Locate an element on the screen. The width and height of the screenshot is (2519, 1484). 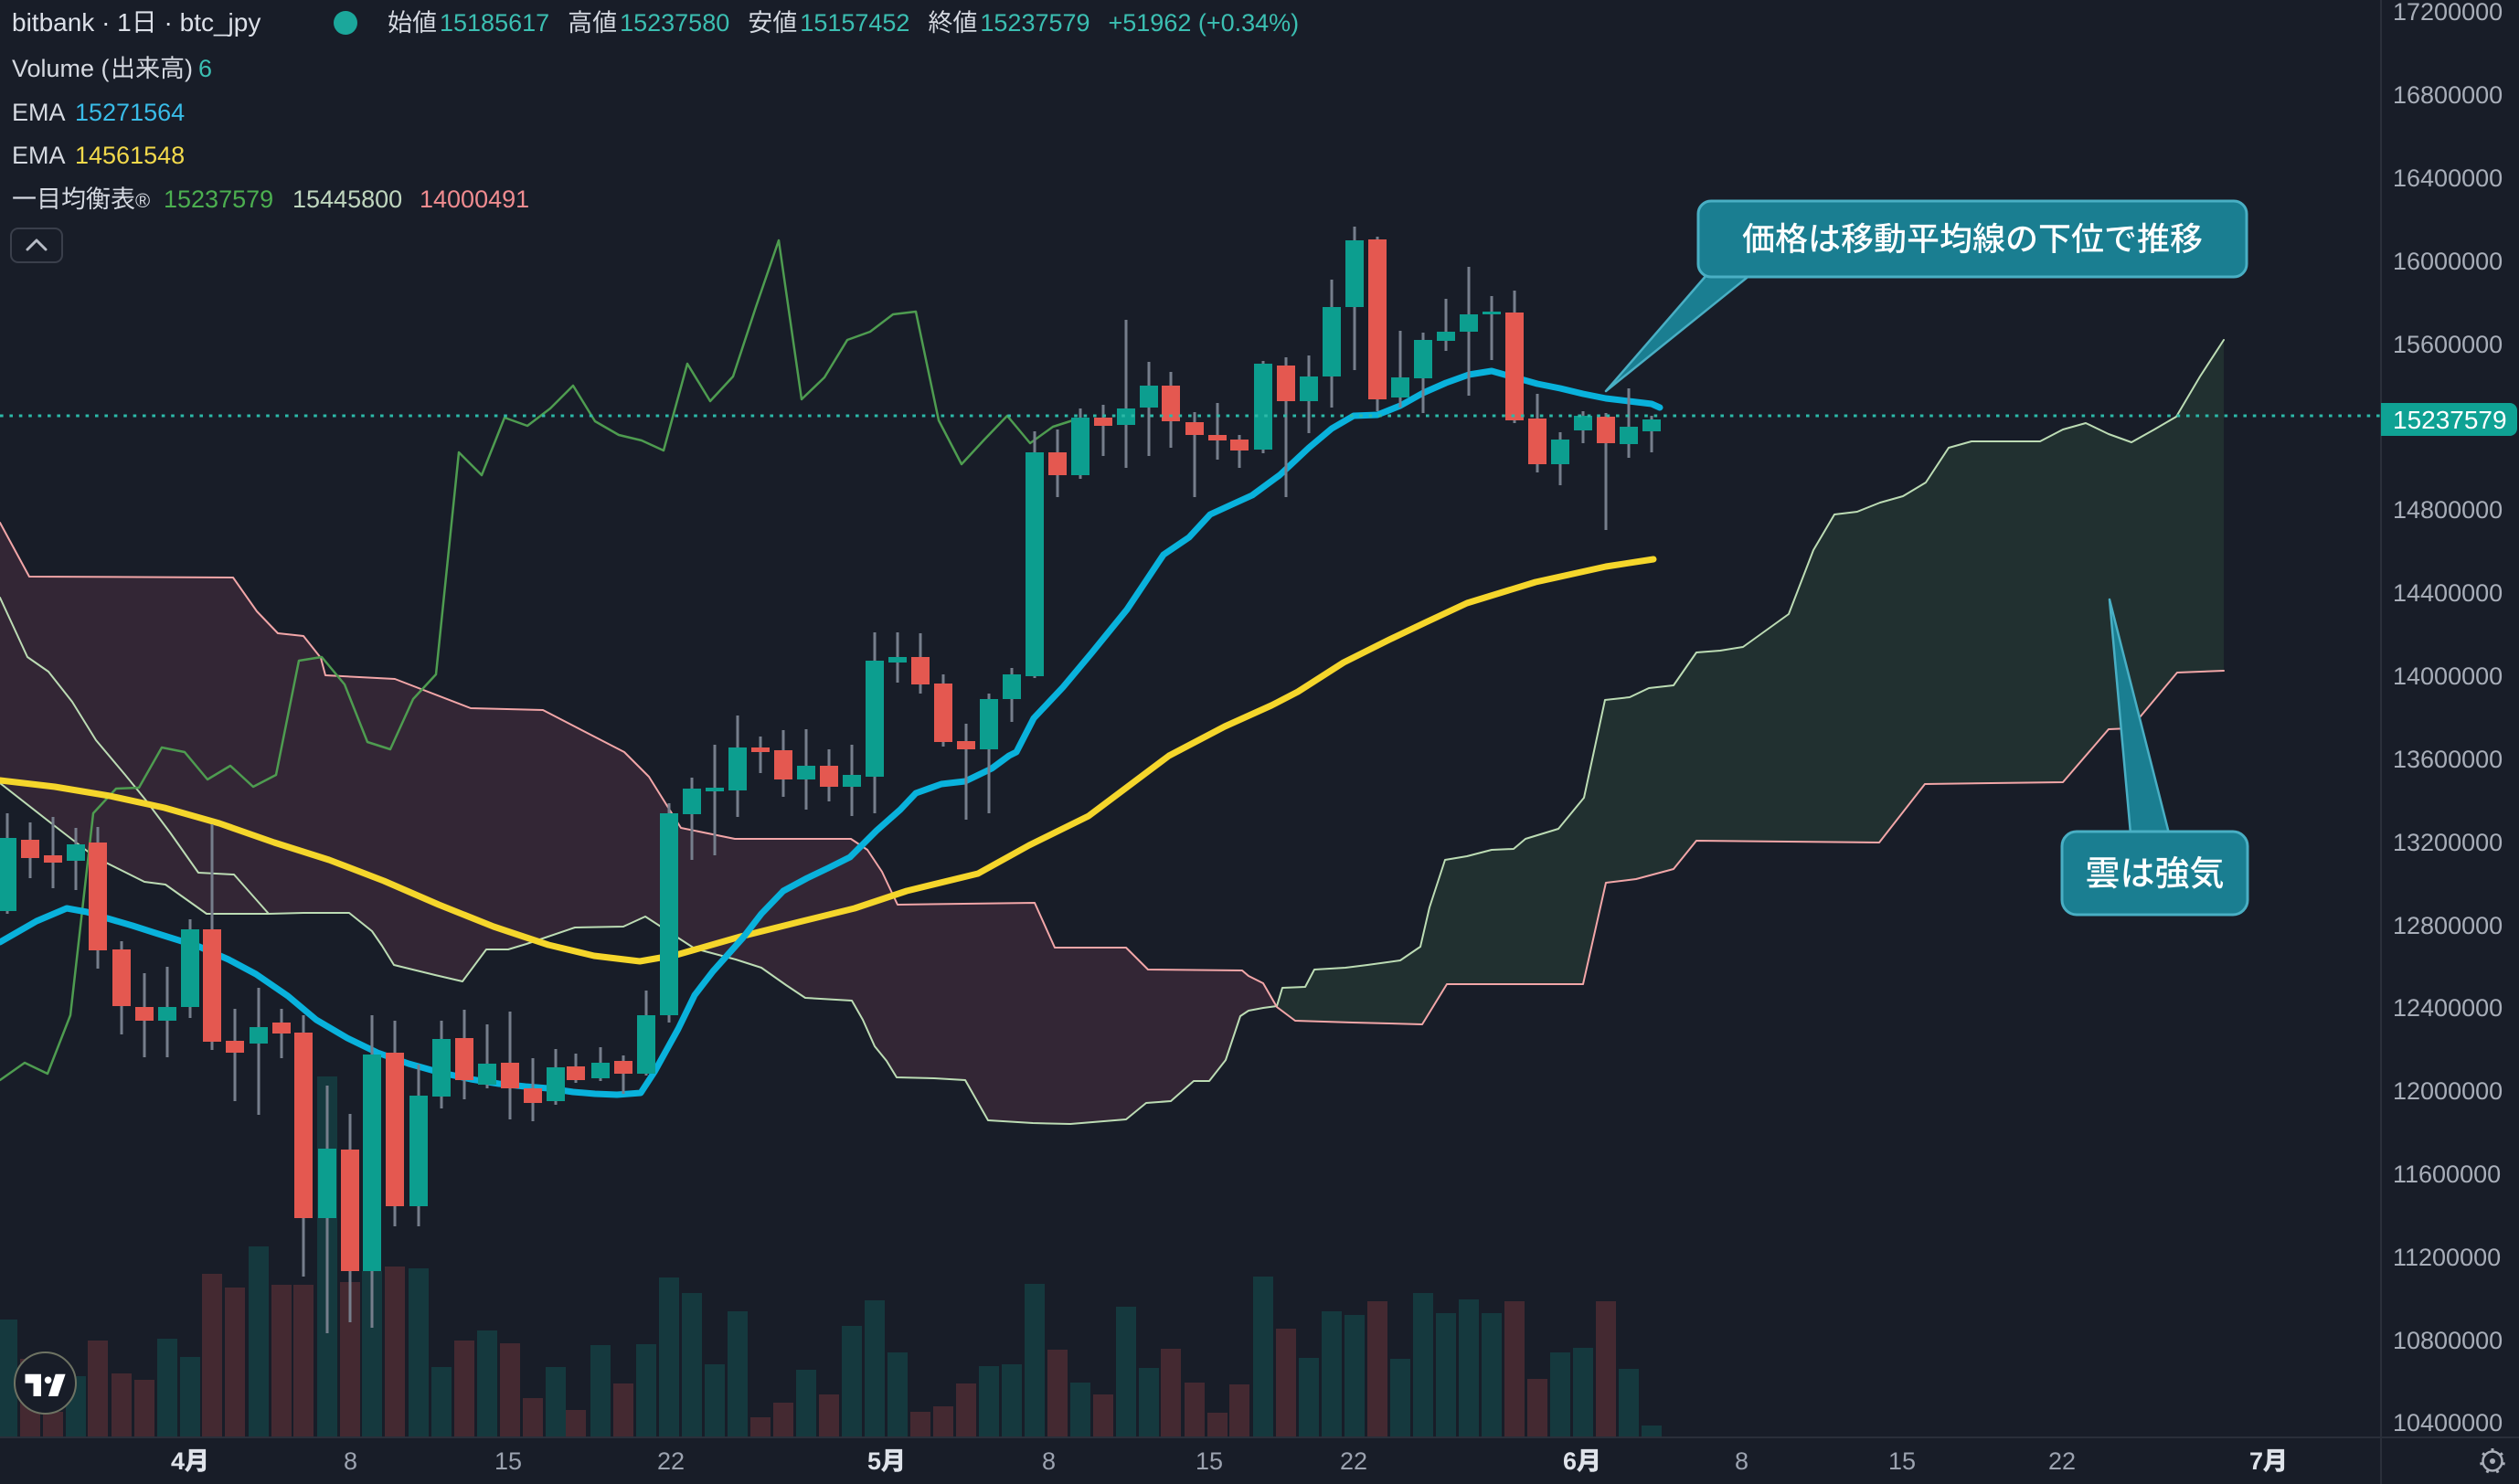
svg-text: 7 is located at coordinates (2256, 1461).